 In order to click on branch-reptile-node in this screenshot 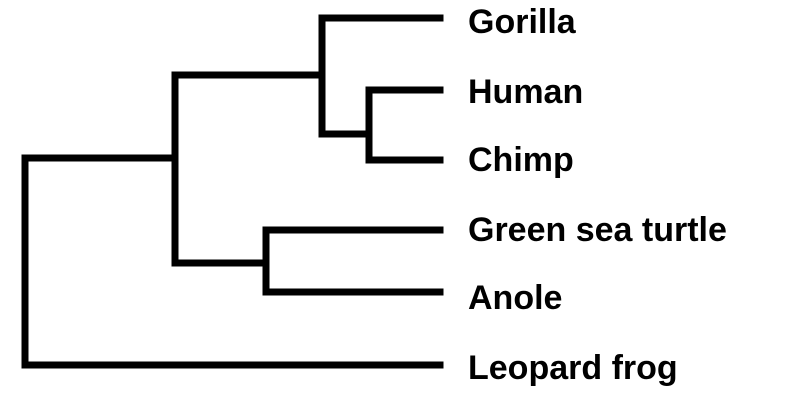, I will do `click(353, 261)`.